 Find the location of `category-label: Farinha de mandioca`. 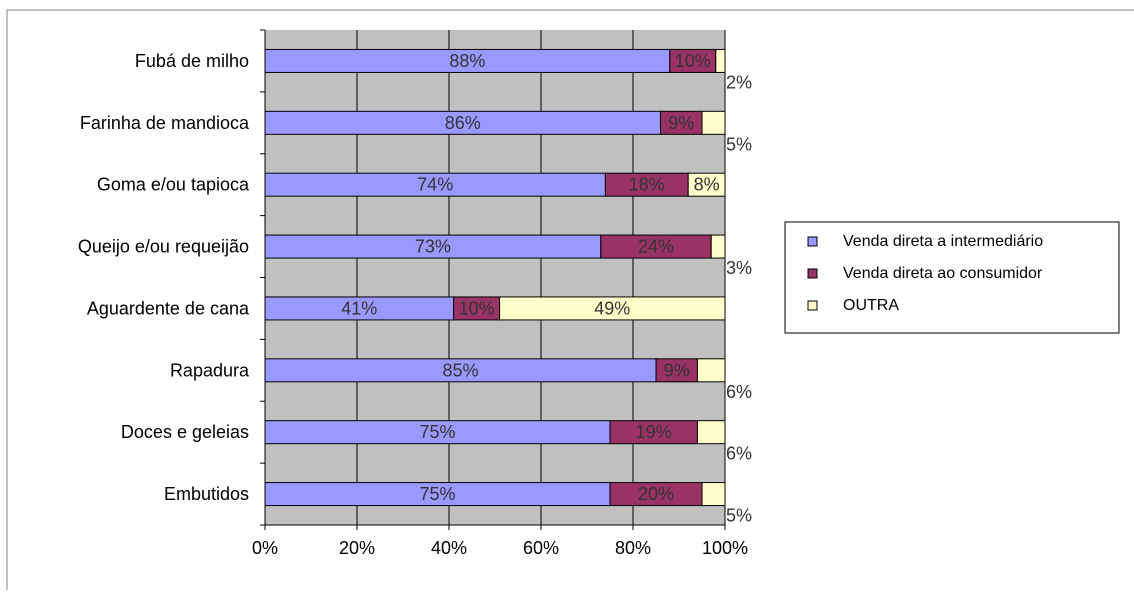

category-label: Farinha de mandioca is located at coordinates (165, 123).